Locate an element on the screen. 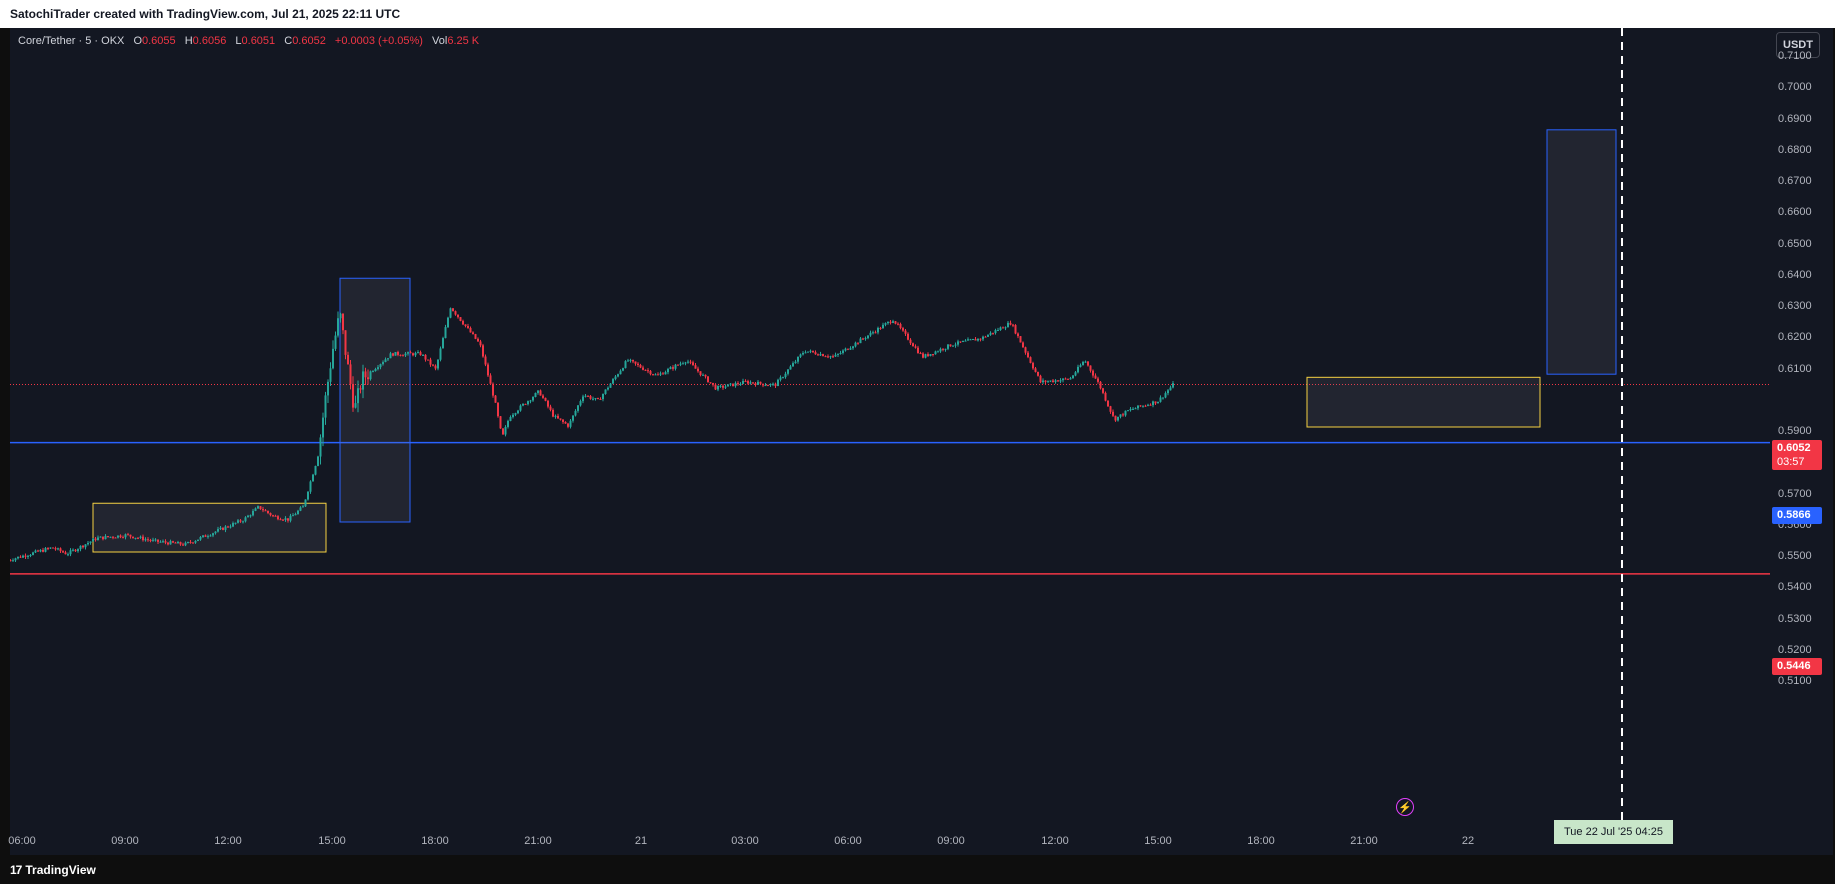 This screenshot has height=884, width=1835. price-tick: 0.7000 is located at coordinates (1795, 87).